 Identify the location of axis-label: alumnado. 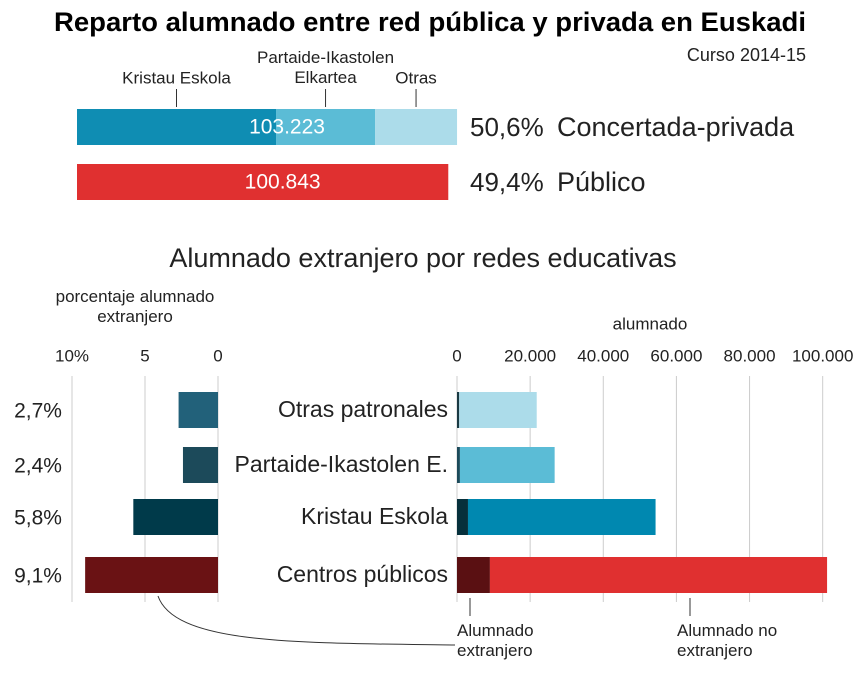
(650, 323).